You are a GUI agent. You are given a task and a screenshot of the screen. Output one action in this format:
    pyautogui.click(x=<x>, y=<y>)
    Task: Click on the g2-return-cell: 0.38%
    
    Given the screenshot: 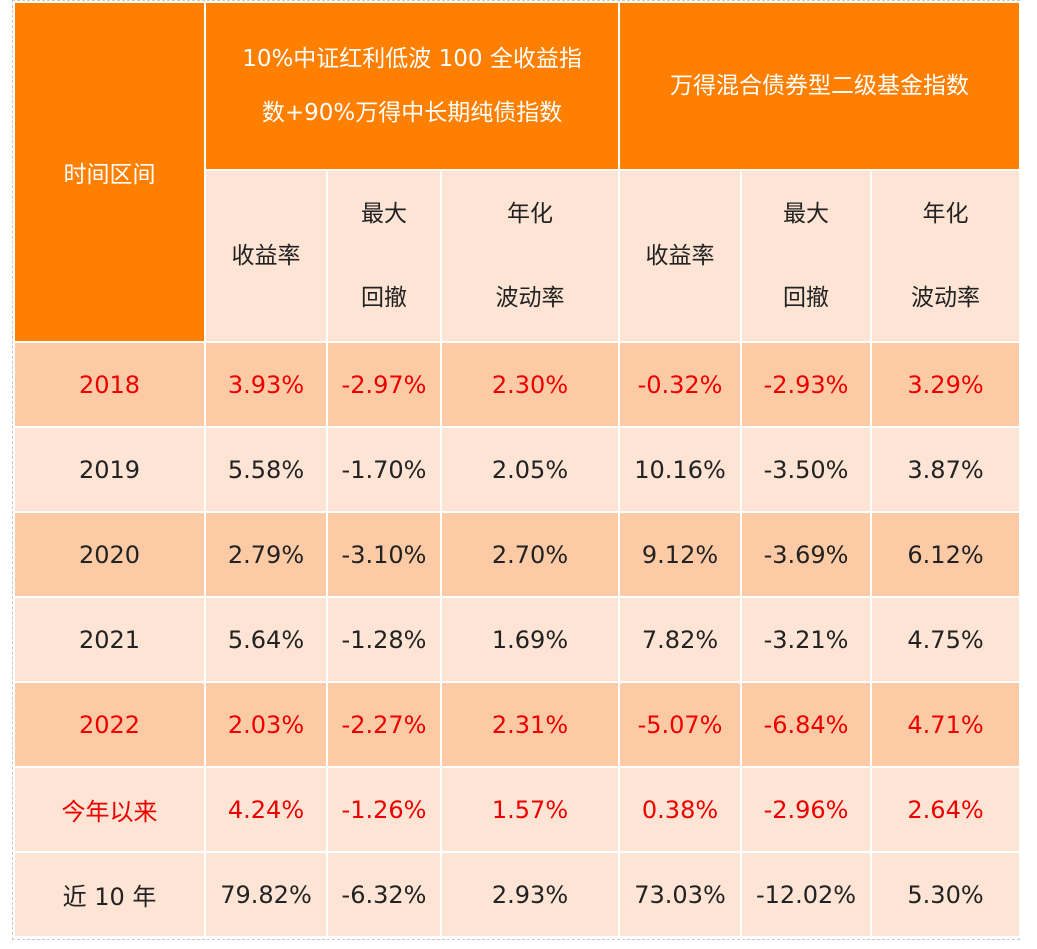 What is the action you would take?
    pyautogui.click(x=680, y=809)
    